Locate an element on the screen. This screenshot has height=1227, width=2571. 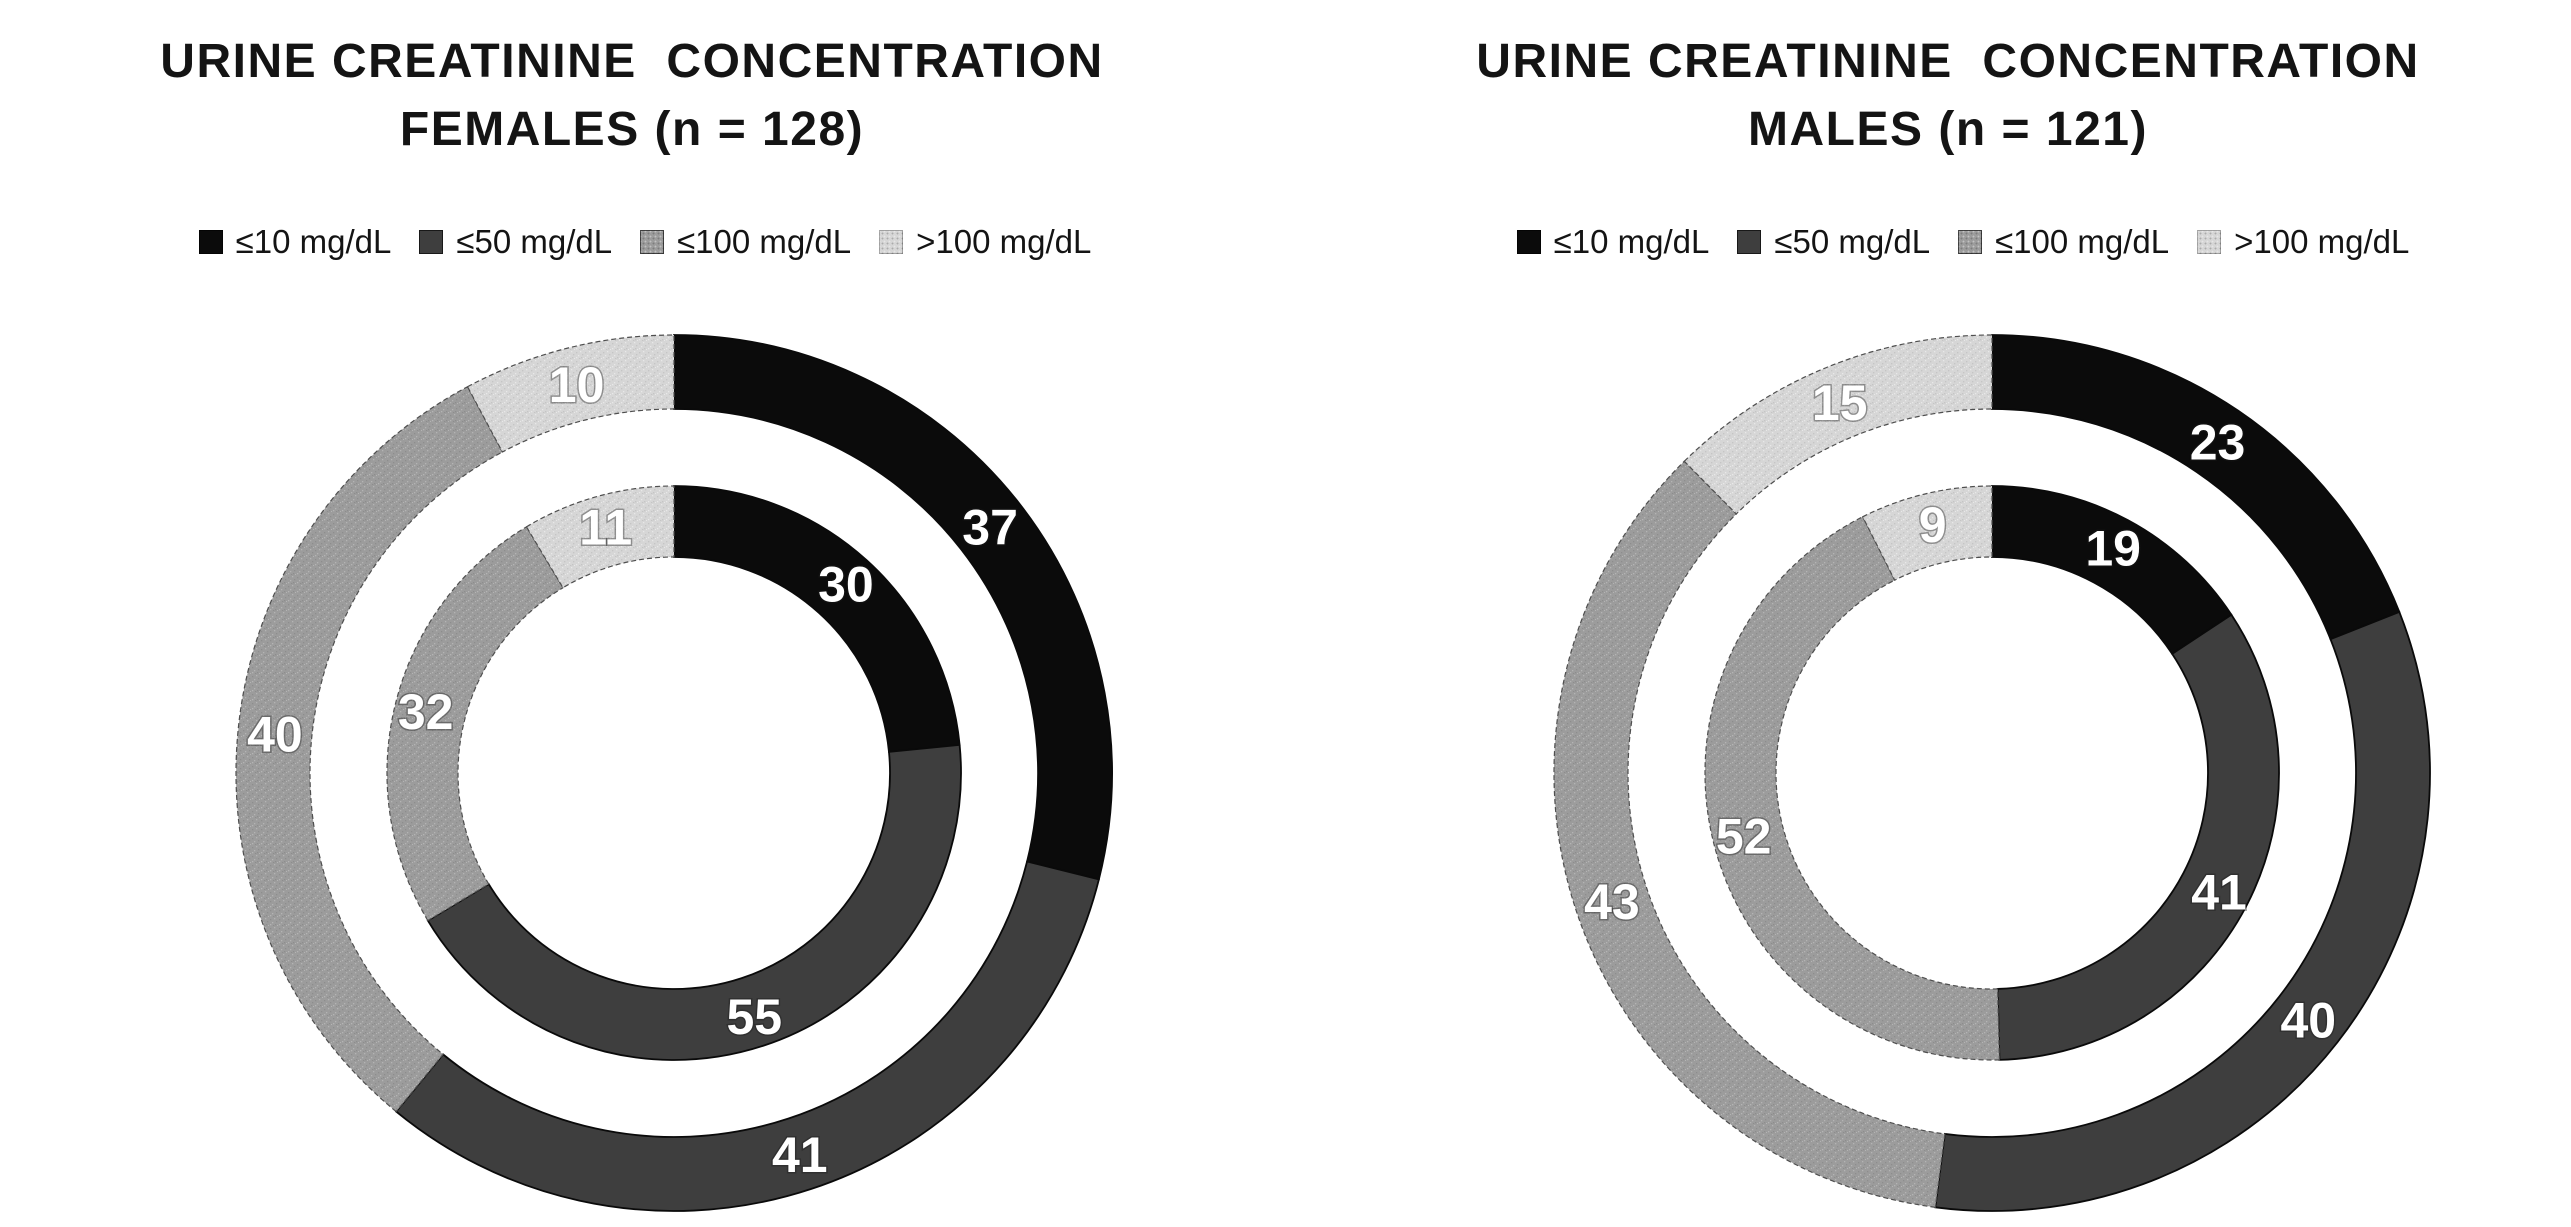
segment-value-label: 10 is located at coordinates (577, 385).